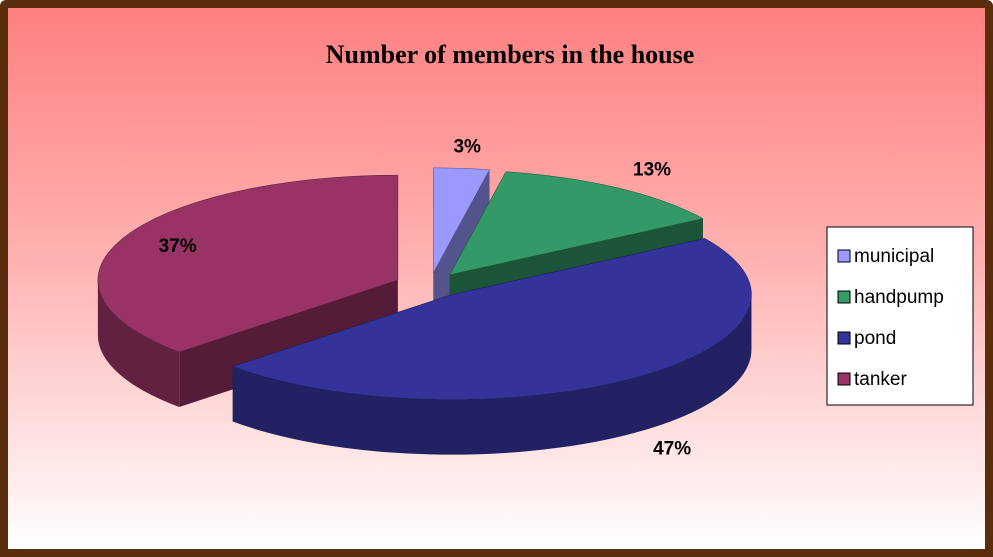 The height and width of the screenshot is (557, 993). I want to click on data-label: 13%, so click(652, 170).